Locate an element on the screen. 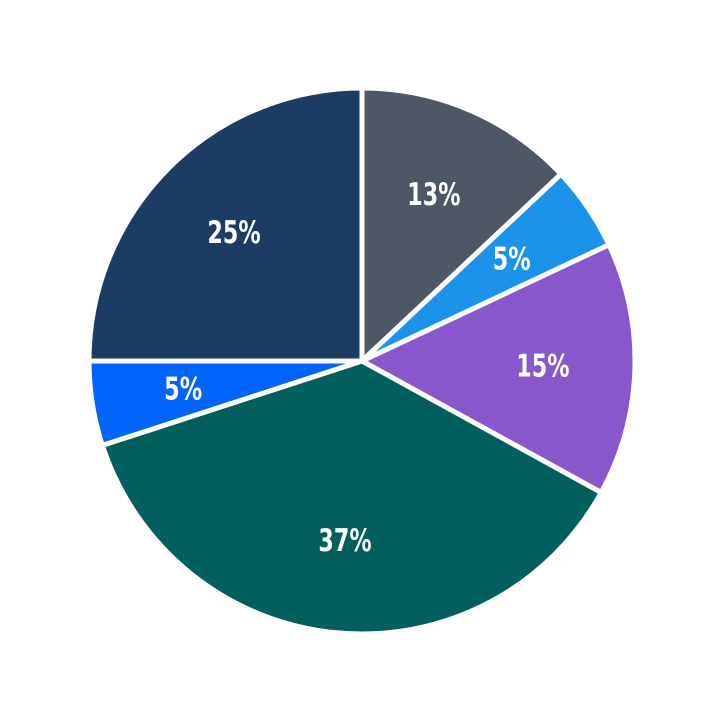  pie-slice-label-3: 37% is located at coordinates (344, 541).